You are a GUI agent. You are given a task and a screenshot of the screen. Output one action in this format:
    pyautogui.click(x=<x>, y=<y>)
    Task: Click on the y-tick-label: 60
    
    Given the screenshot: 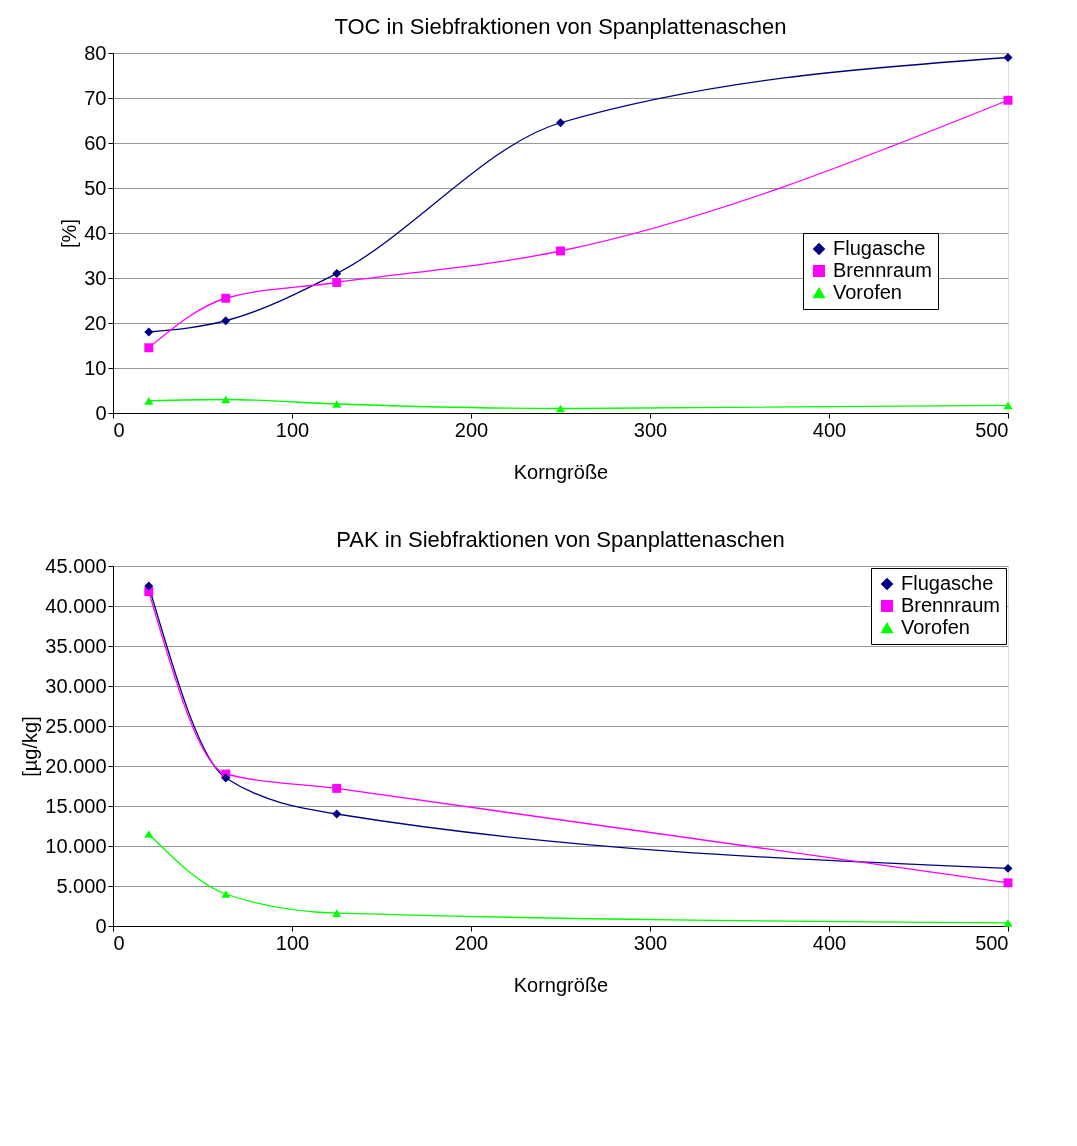 What is the action you would take?
    pyautogui.click(x=95, y=142)
    